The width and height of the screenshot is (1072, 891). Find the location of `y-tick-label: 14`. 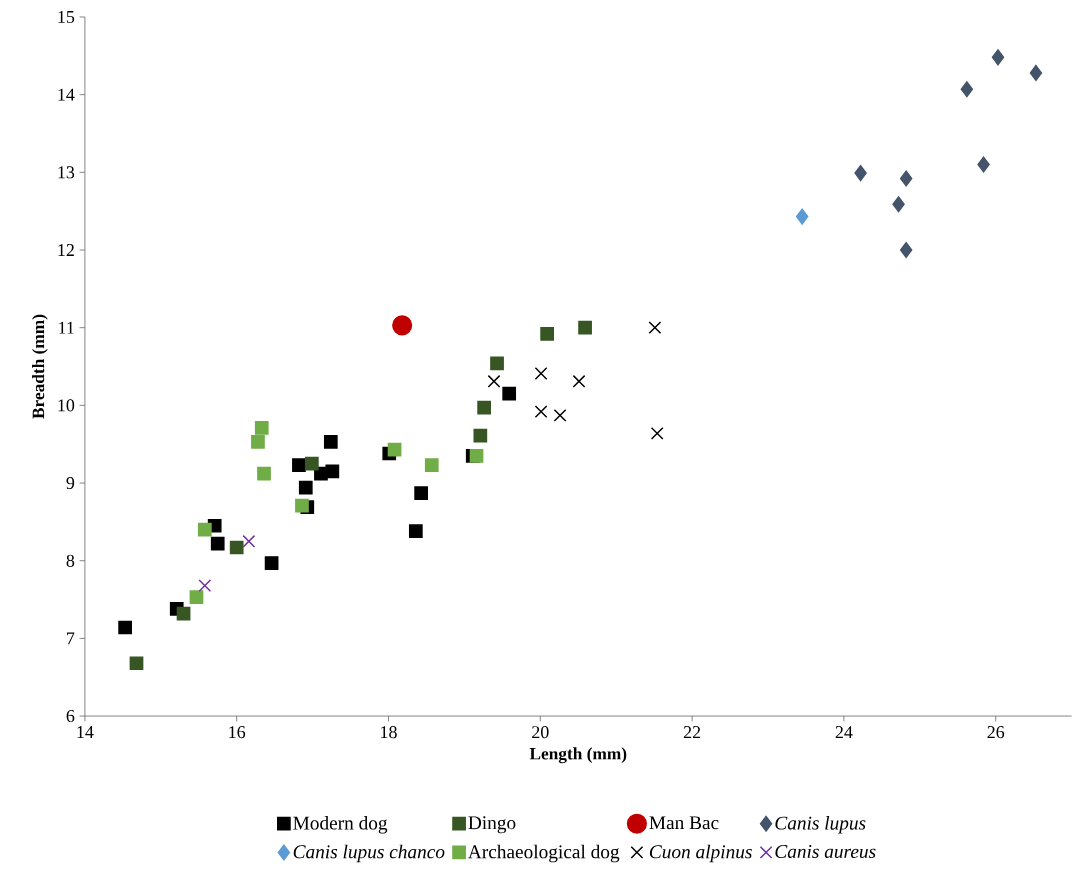

y-tick-label: 14 is located at coordinates (66, 94).